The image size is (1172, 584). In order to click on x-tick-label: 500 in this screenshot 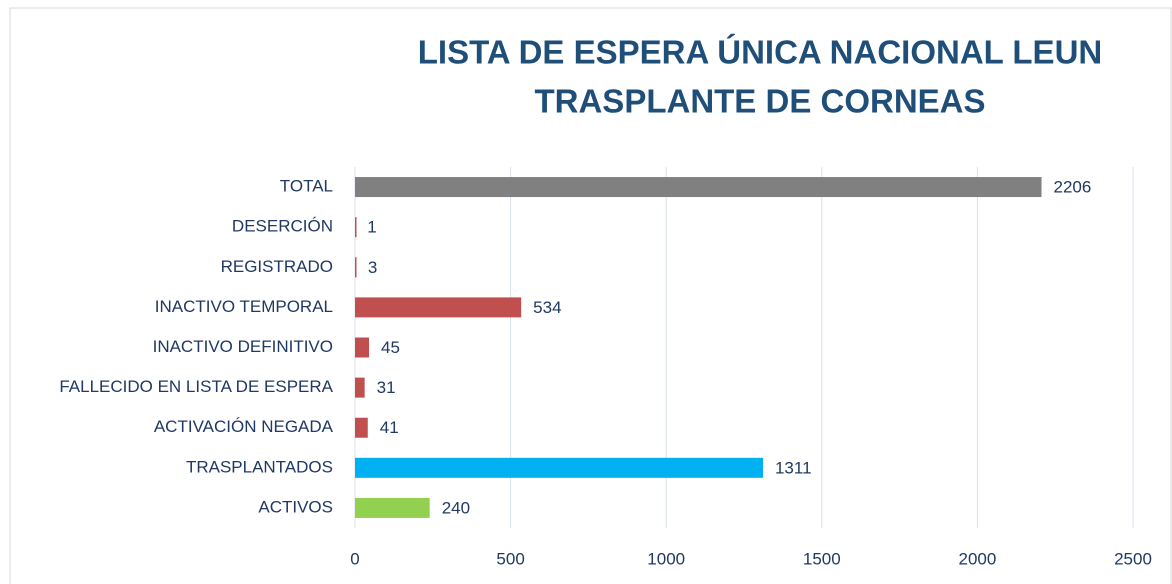, I will do `click(510, 558)`.